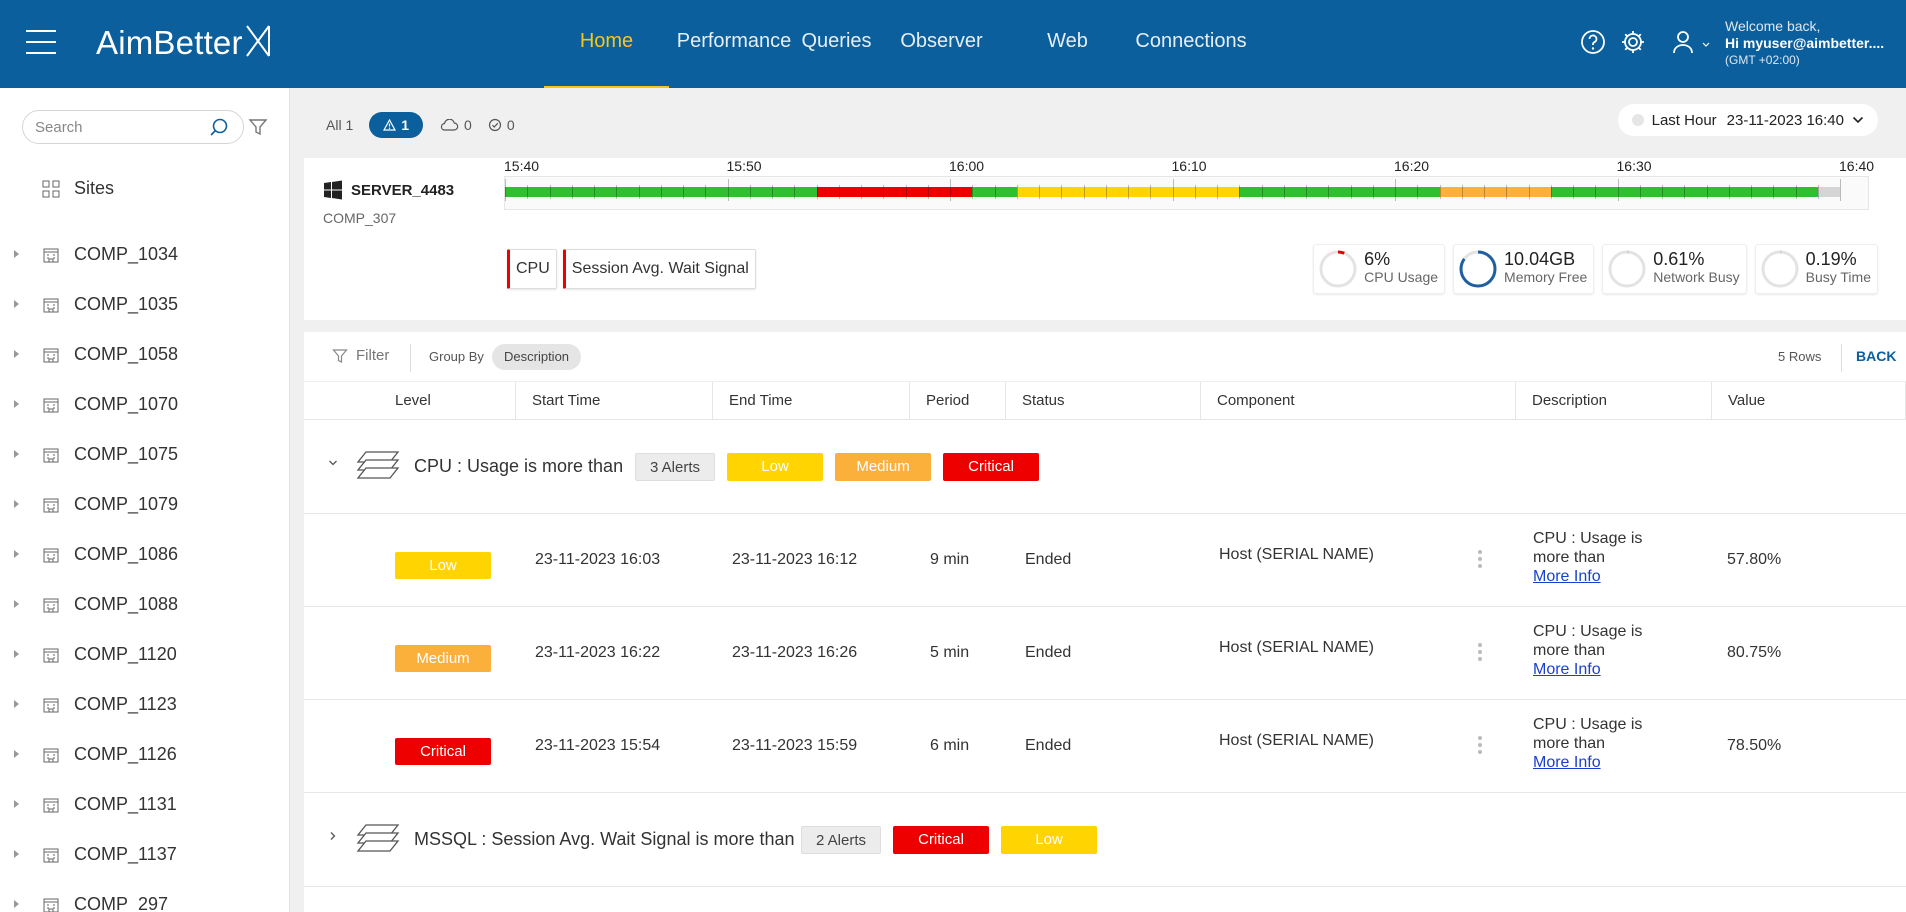 This screenshot has width=1906, height=912. What do you see at coordinates (958, 401) in the screenshot?
I see `col-period: Period` at bounding box center [958, 401].